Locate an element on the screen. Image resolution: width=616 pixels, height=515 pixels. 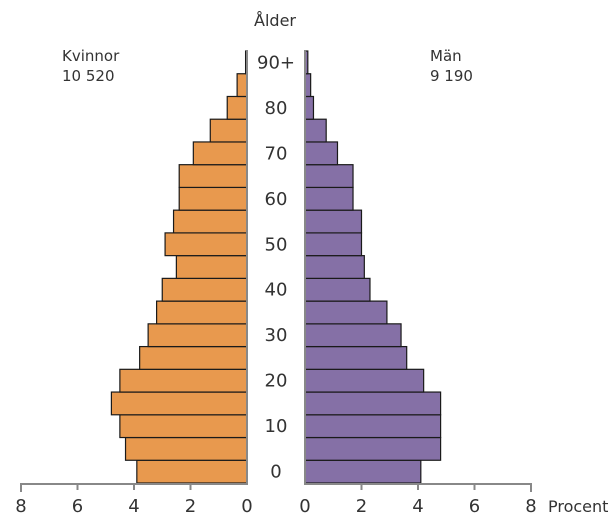
left-tick-label-2: 2 is located at coordinates (190, 505).